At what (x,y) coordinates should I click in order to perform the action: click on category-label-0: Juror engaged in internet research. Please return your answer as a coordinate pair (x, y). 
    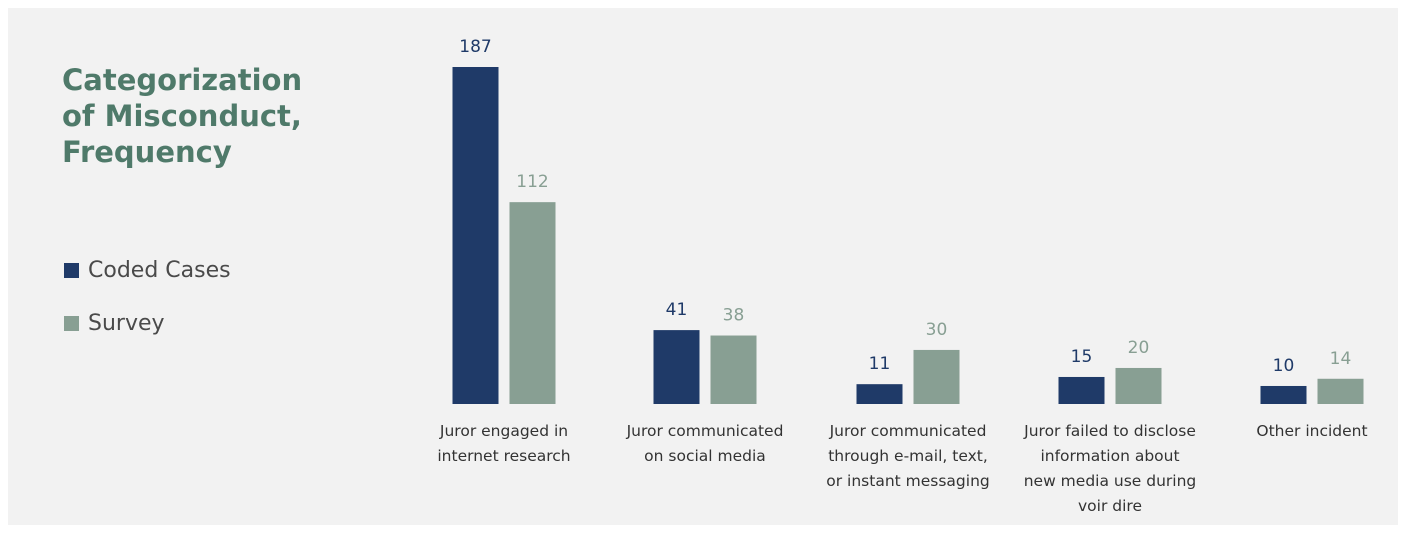
    Looking at the image, I should click on (503, 443).